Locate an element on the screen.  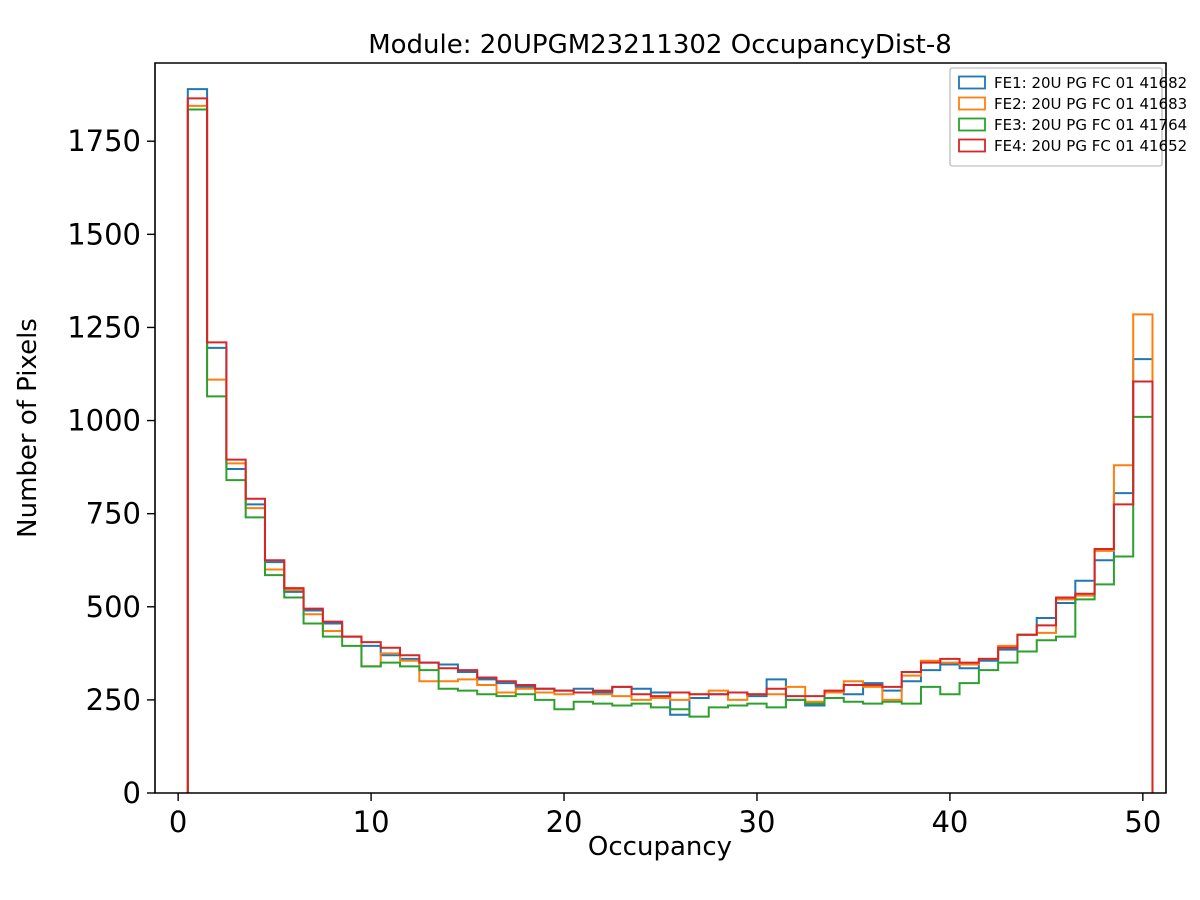
legend-label-3: FE3: 20U PG FC 01 41764 is located at coordinates (1090, 125).